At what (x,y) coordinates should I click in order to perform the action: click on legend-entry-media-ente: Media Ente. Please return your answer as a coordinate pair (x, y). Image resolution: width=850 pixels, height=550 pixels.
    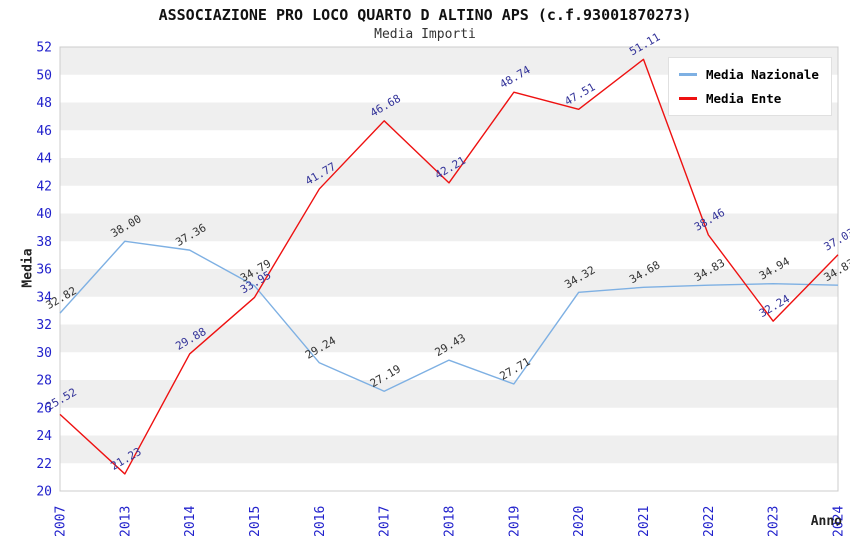
    Looking at the image, I should click on (749, 98).